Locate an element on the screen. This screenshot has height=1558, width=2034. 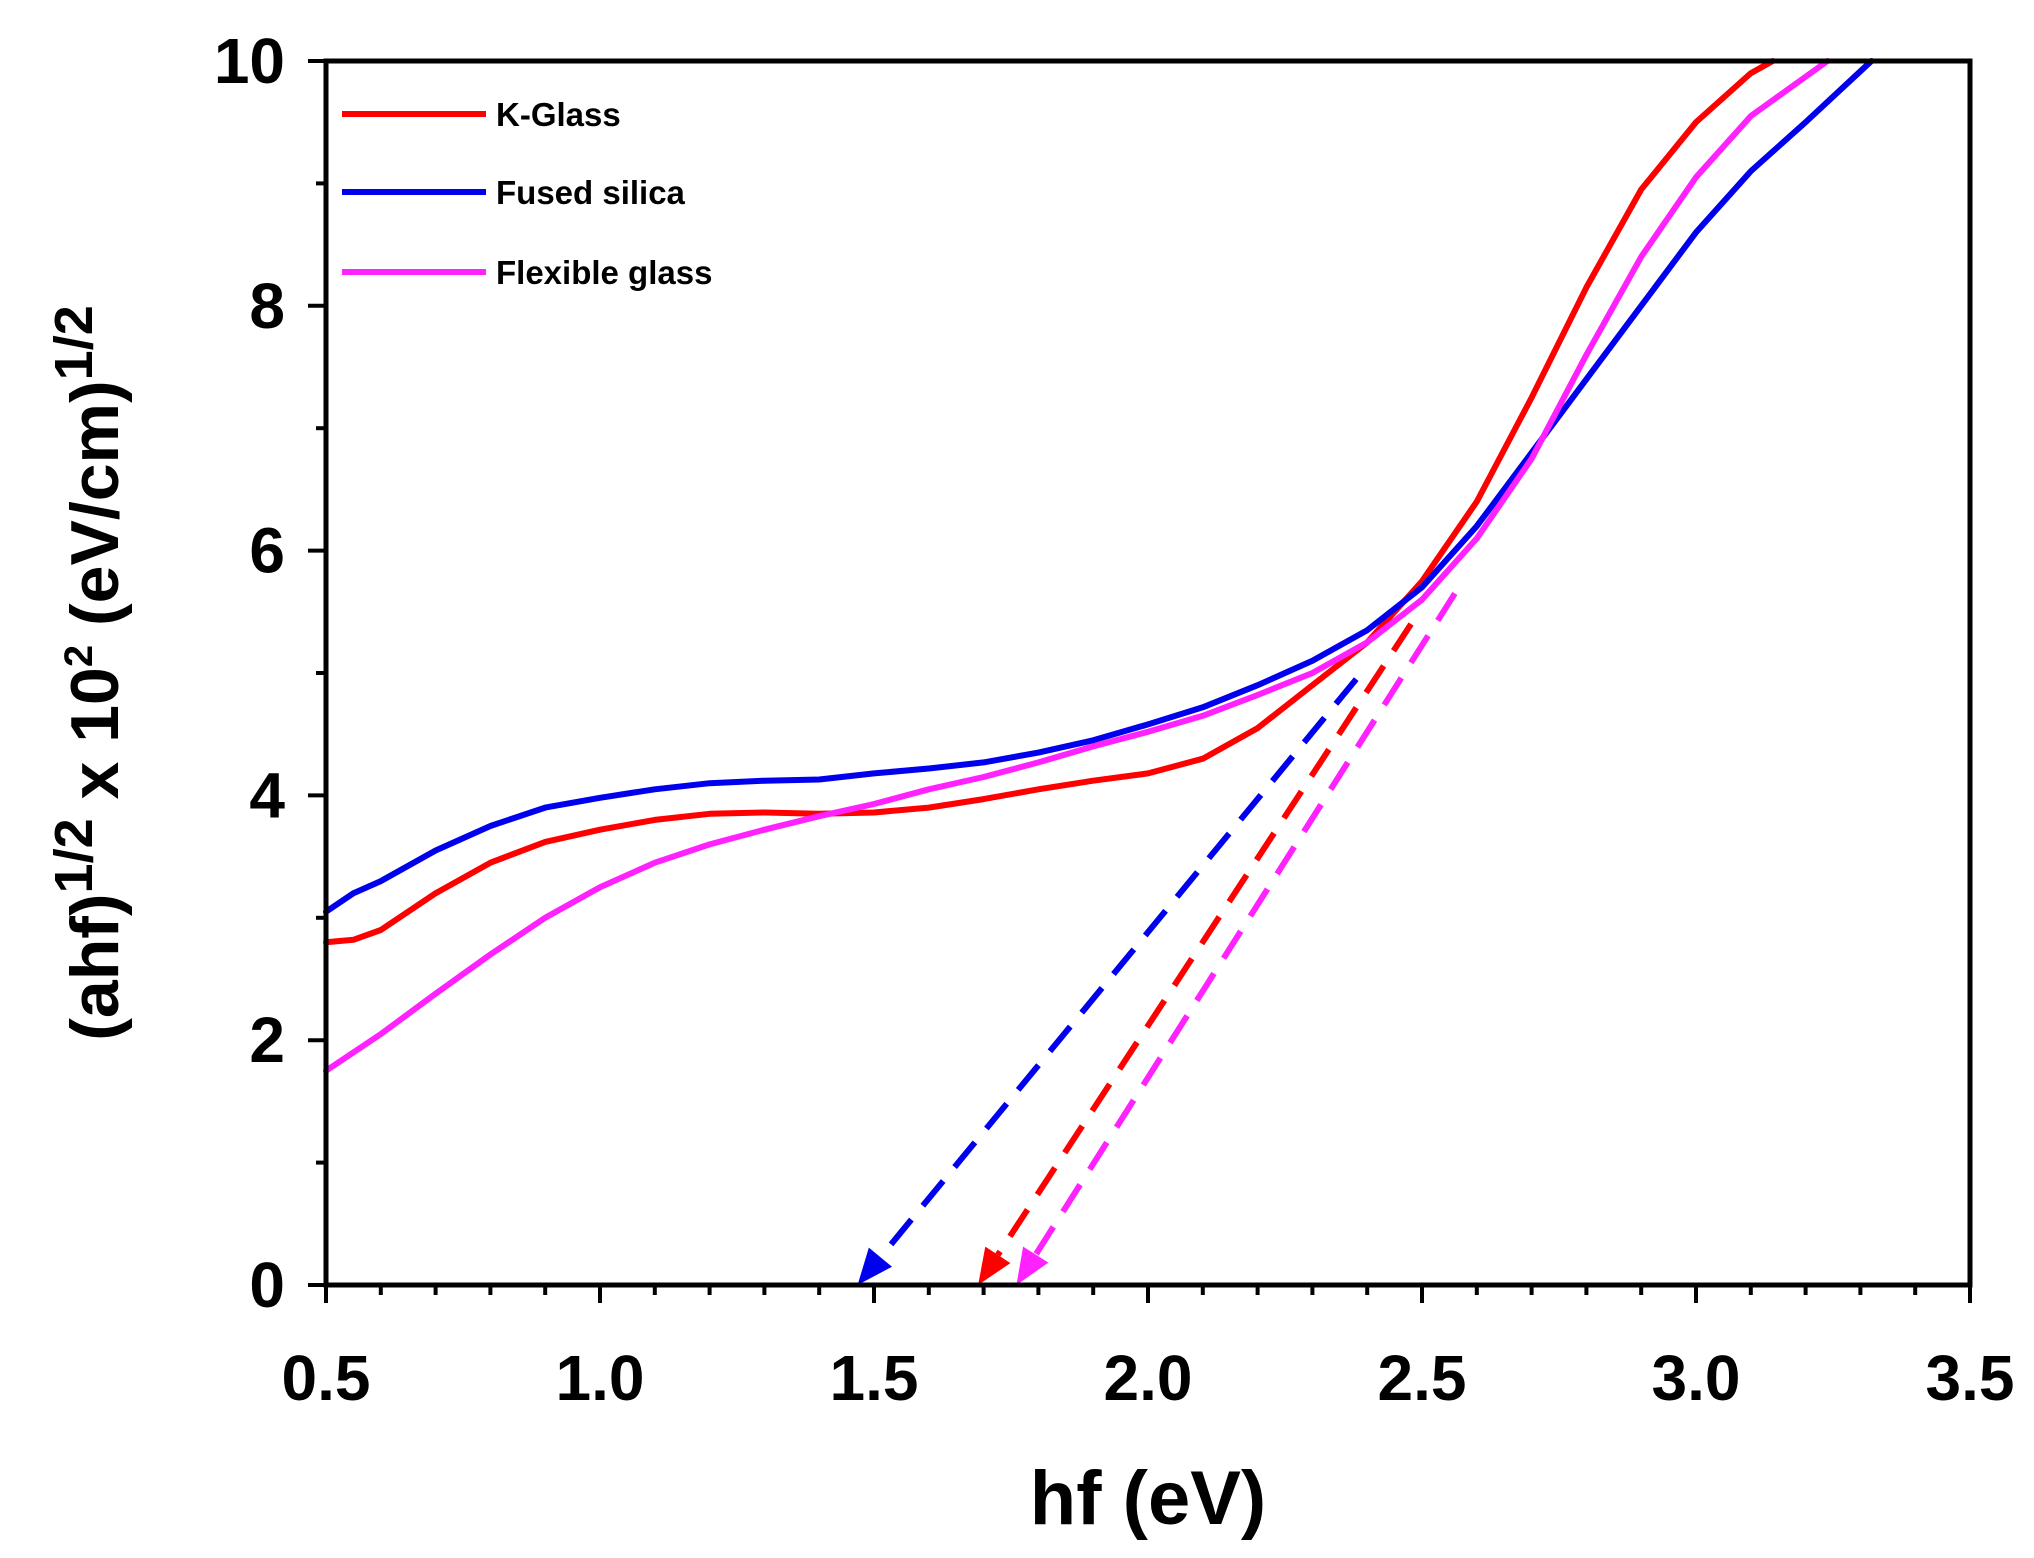
legend-label-fused-silica: Fused silica is located at coordinates (591, 192).